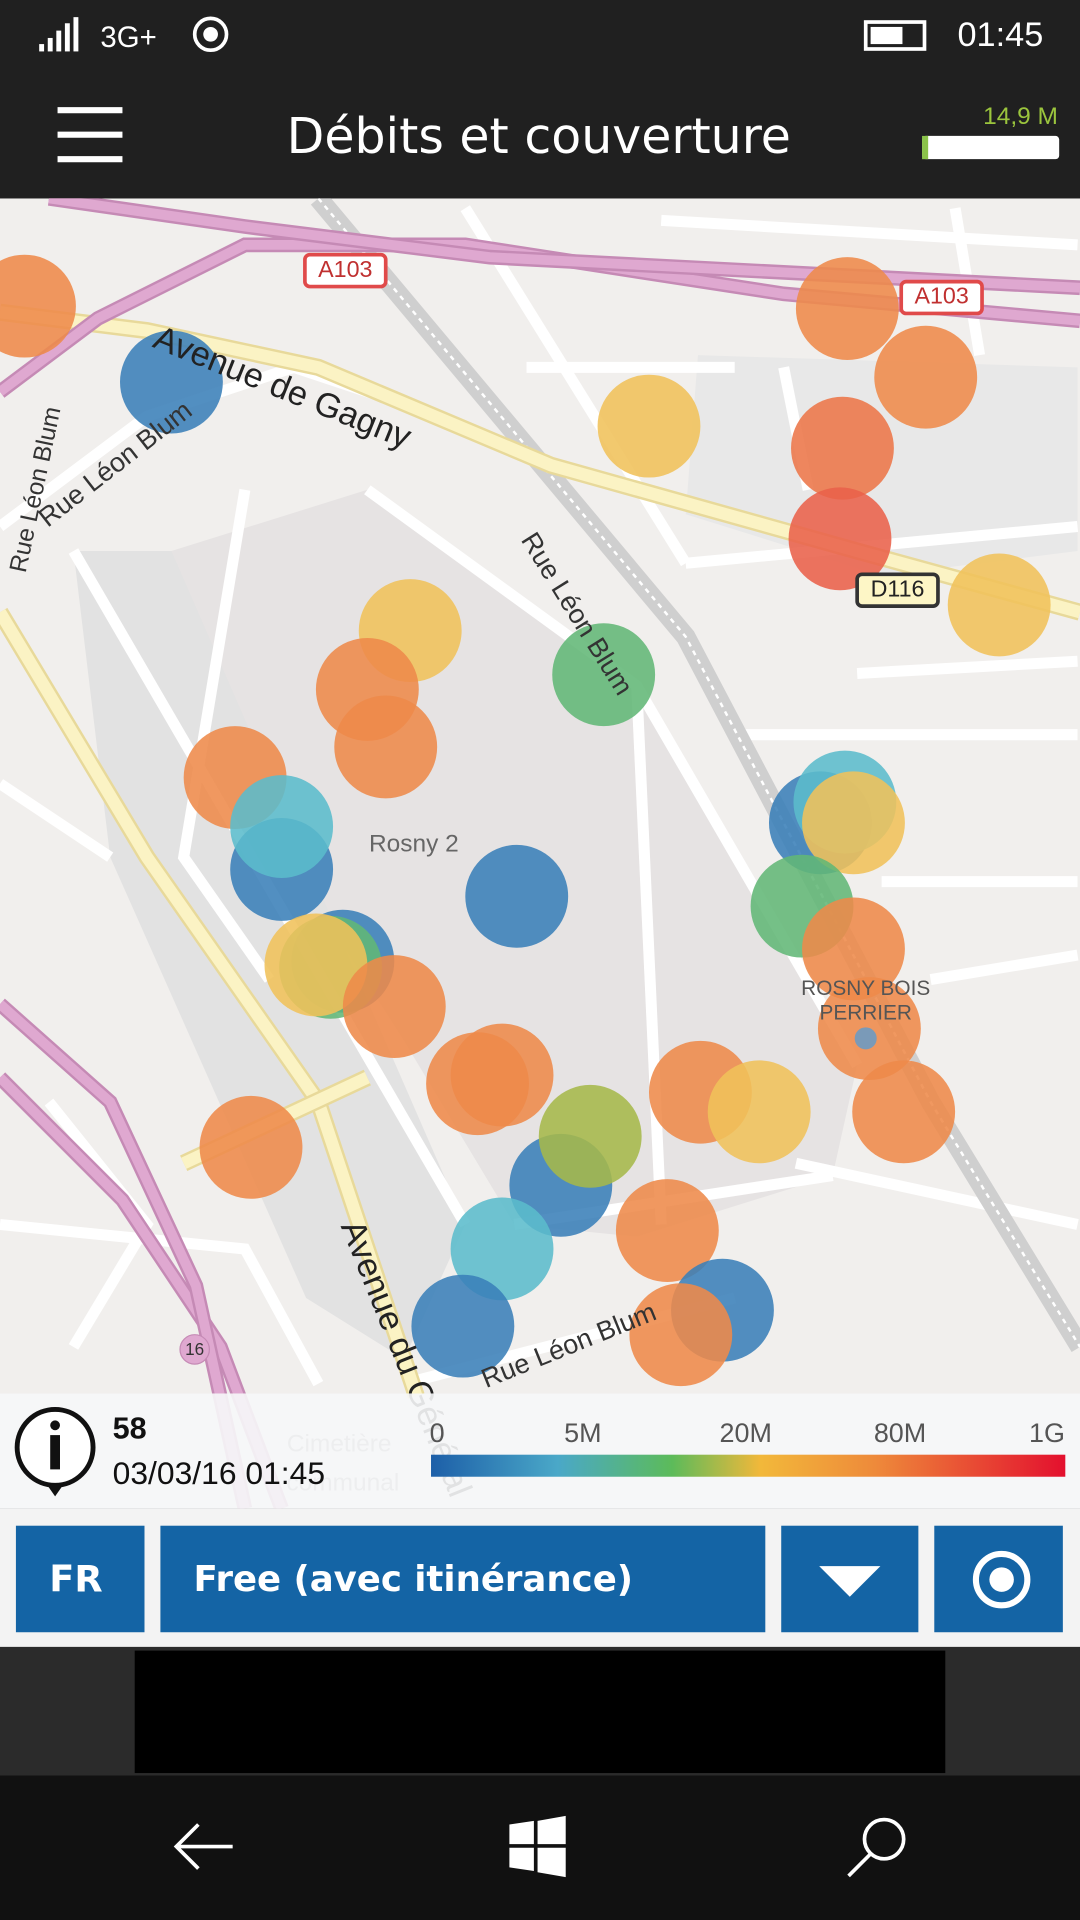  What do you see at coordinates (55, 1452) in the screenshot?
I see `info-i-bar` at bounding box center [55, 1452].